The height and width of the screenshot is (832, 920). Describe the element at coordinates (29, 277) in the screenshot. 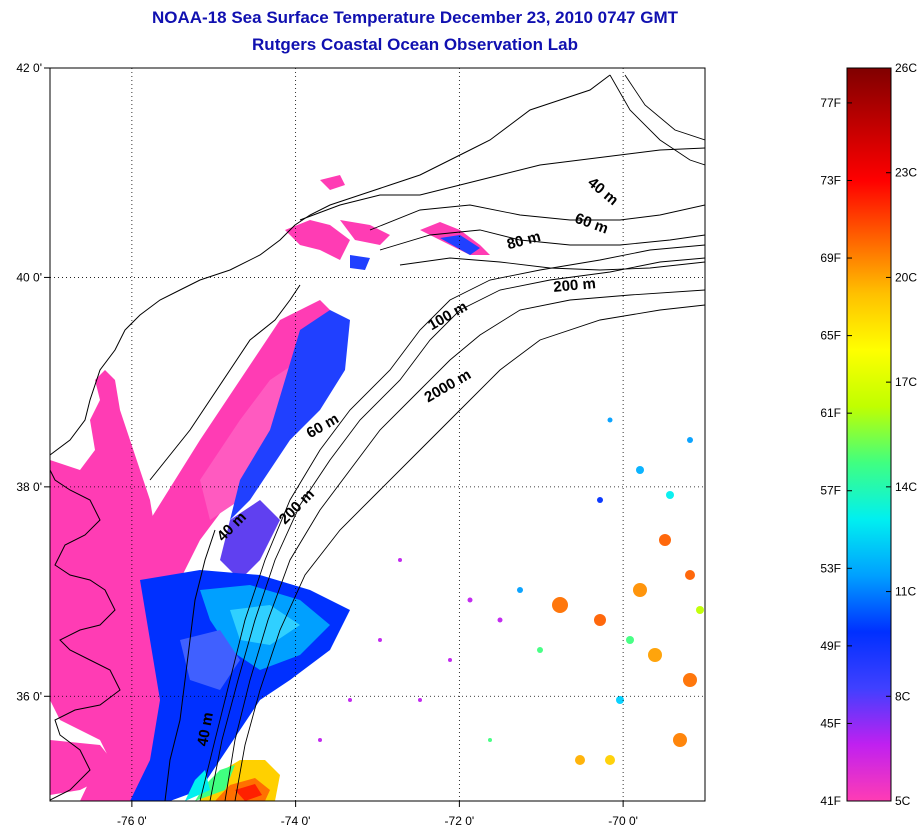

I see `lat-tick-label: 40 0'` at that location.